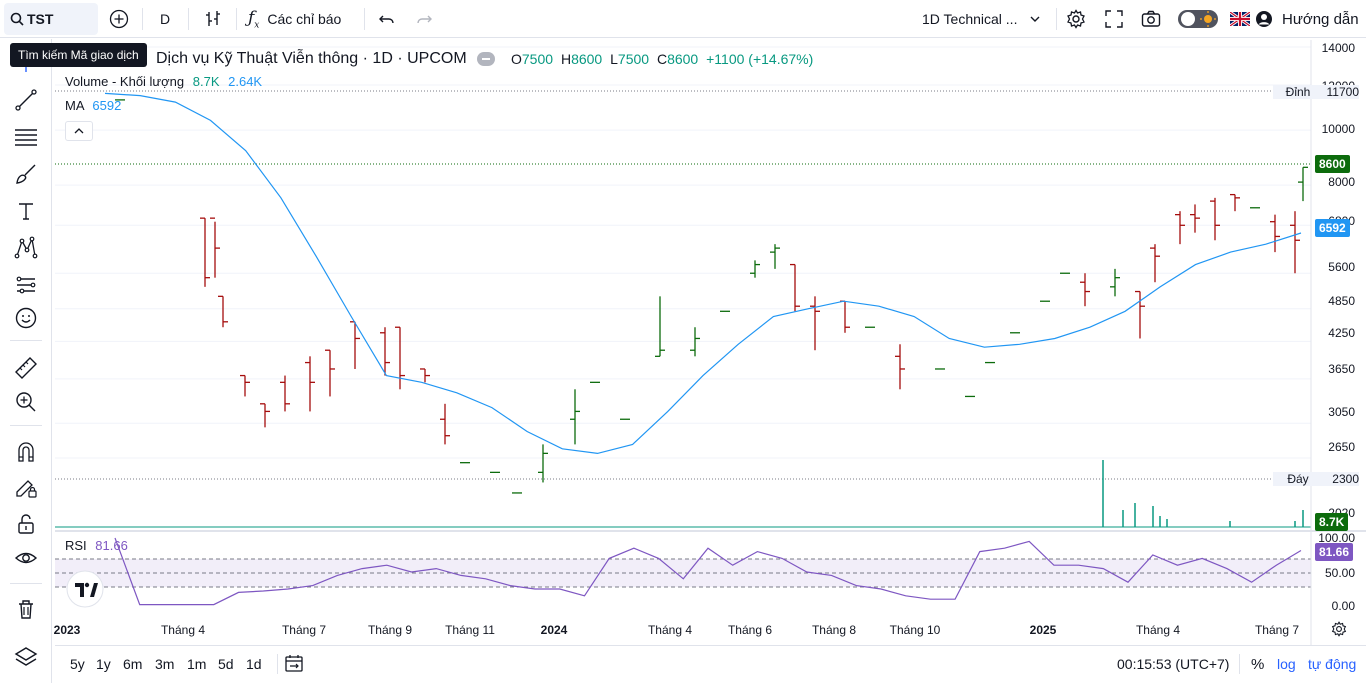 The height and width of the screenshot is (683, 1366). Describe the element at coordinates (85, 589) in the screenshot. I see `tradingview-logo` at that location.